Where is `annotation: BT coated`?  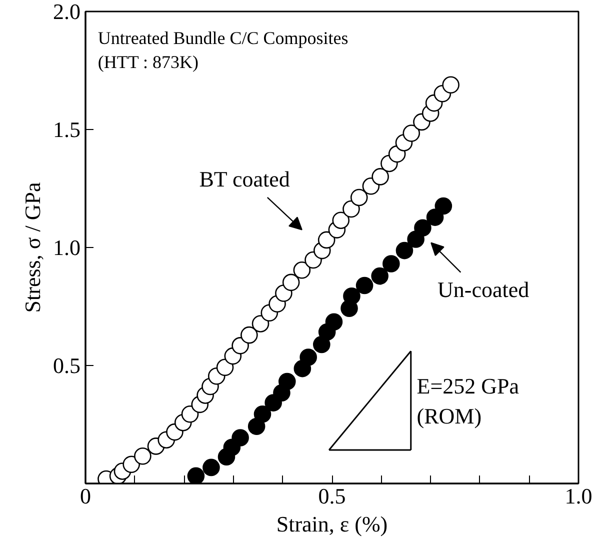
annotation: BT coated is located at coordinates (244, 179).